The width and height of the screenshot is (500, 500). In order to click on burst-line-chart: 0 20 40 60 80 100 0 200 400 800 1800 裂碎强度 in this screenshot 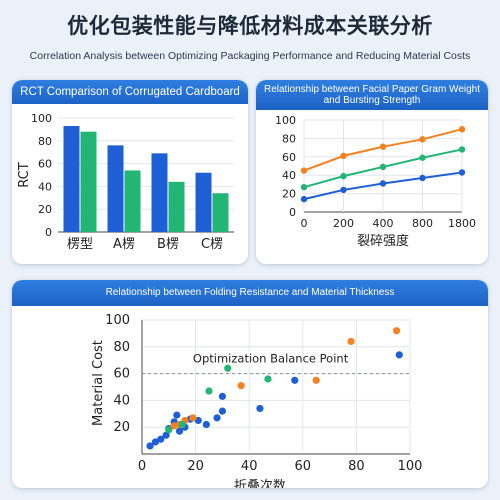, I will do `click(375, 181)`.